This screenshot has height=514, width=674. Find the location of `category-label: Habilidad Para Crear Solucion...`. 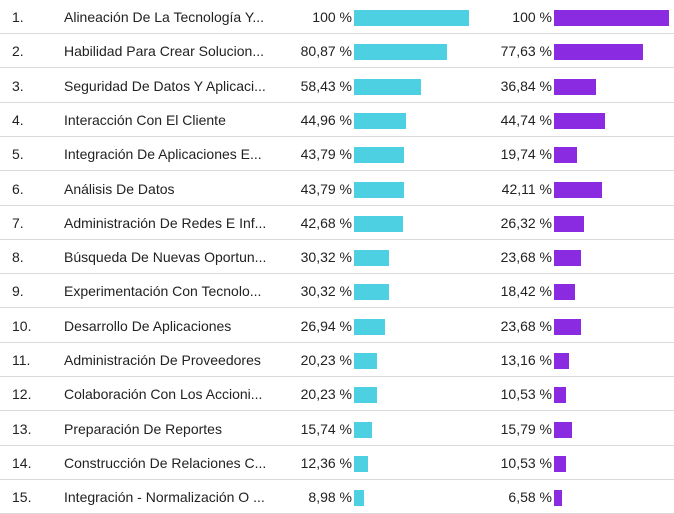

category-label: Habilidad Para Crear Solucion... is located at coordinates (164, 51).